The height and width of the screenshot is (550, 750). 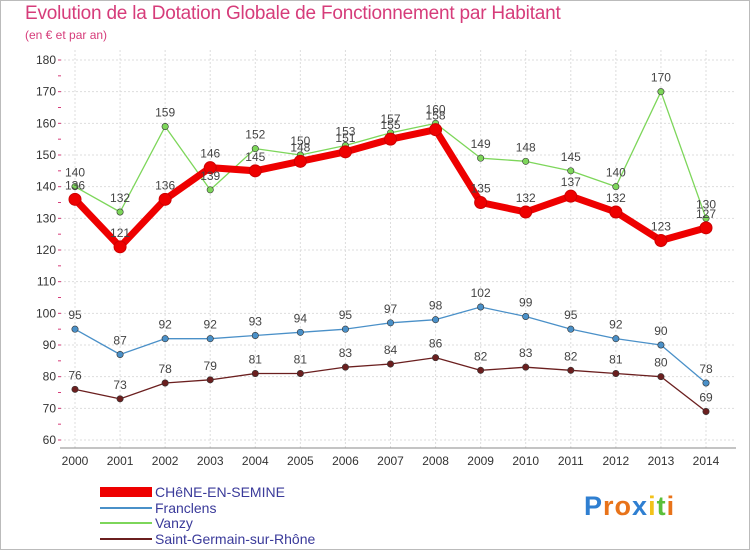 I want to click on legend-label: Vanzy, so click(x=174, y=523).